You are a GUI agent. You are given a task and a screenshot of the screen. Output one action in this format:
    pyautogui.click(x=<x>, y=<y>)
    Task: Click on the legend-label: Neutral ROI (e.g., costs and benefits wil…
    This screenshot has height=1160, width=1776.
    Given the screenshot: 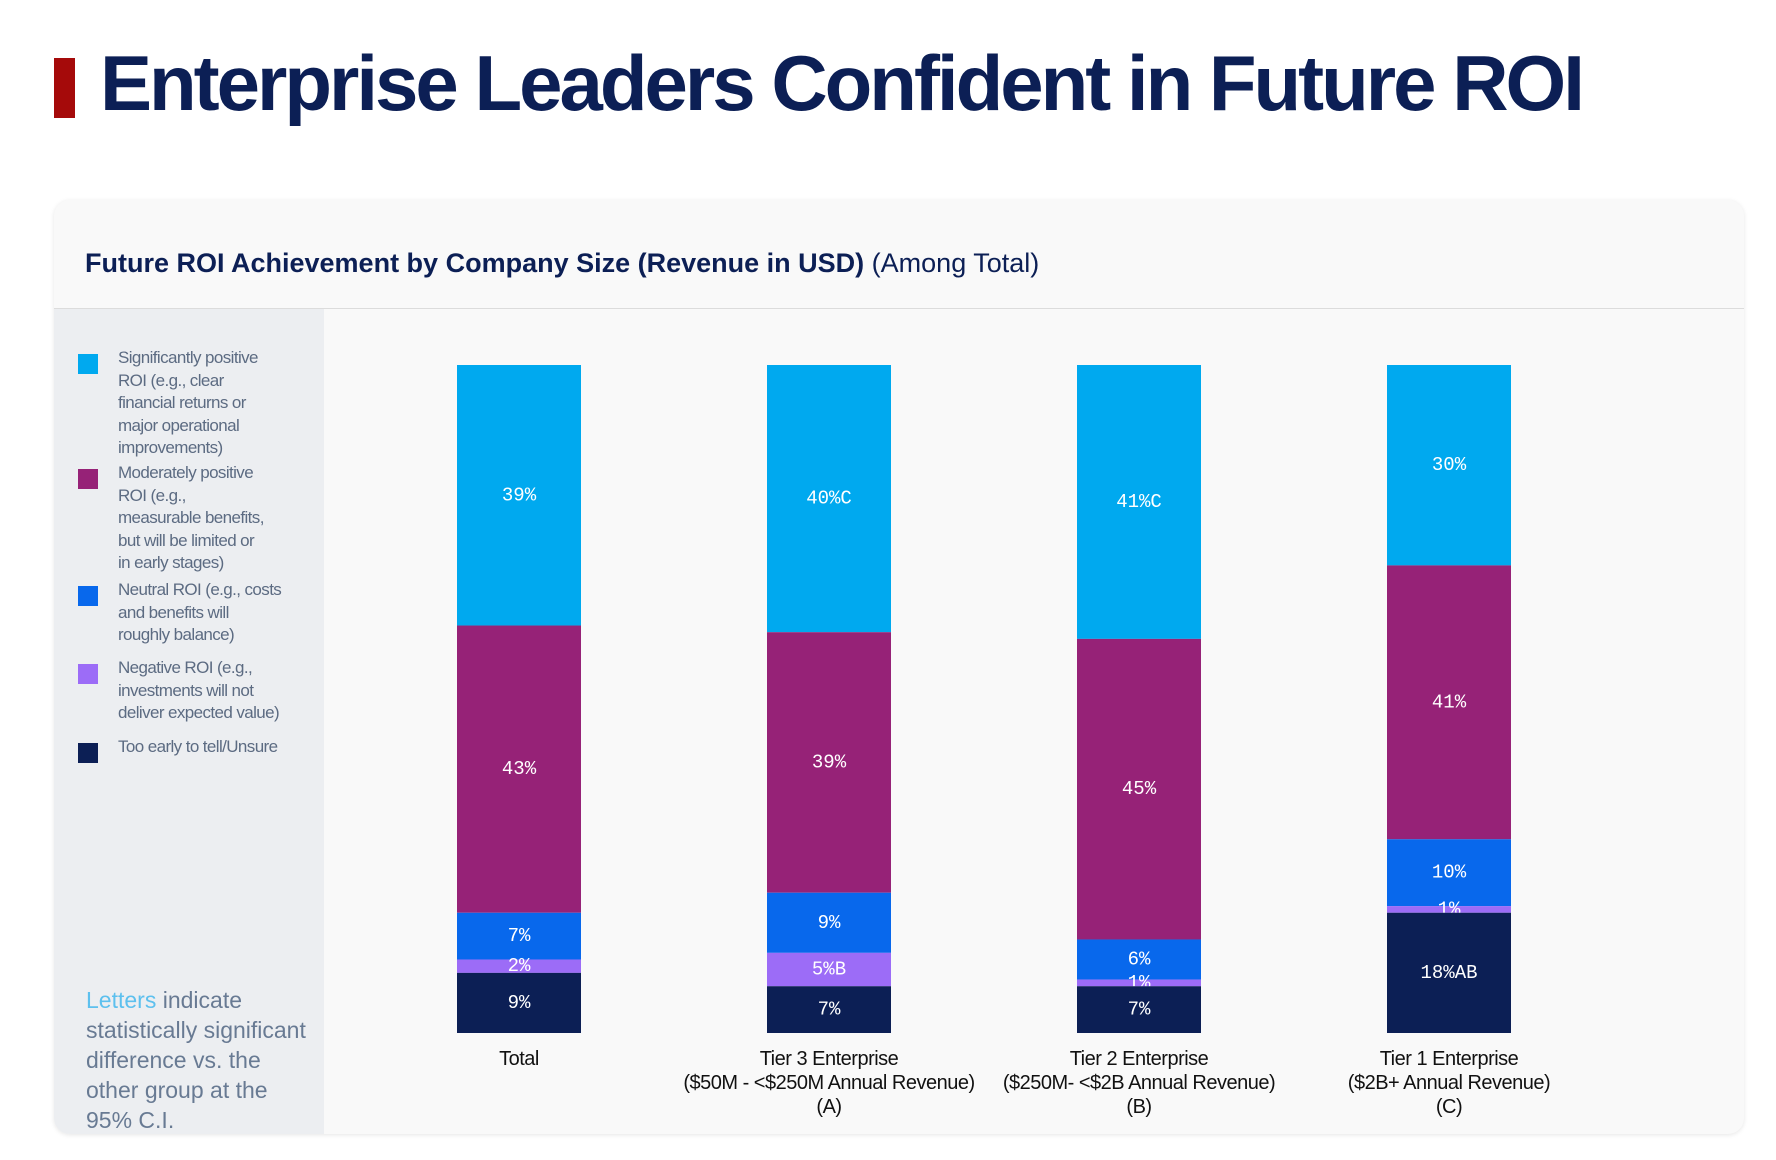 What is the action you would take?
    pyautogui.click(x=200, y=612)
    